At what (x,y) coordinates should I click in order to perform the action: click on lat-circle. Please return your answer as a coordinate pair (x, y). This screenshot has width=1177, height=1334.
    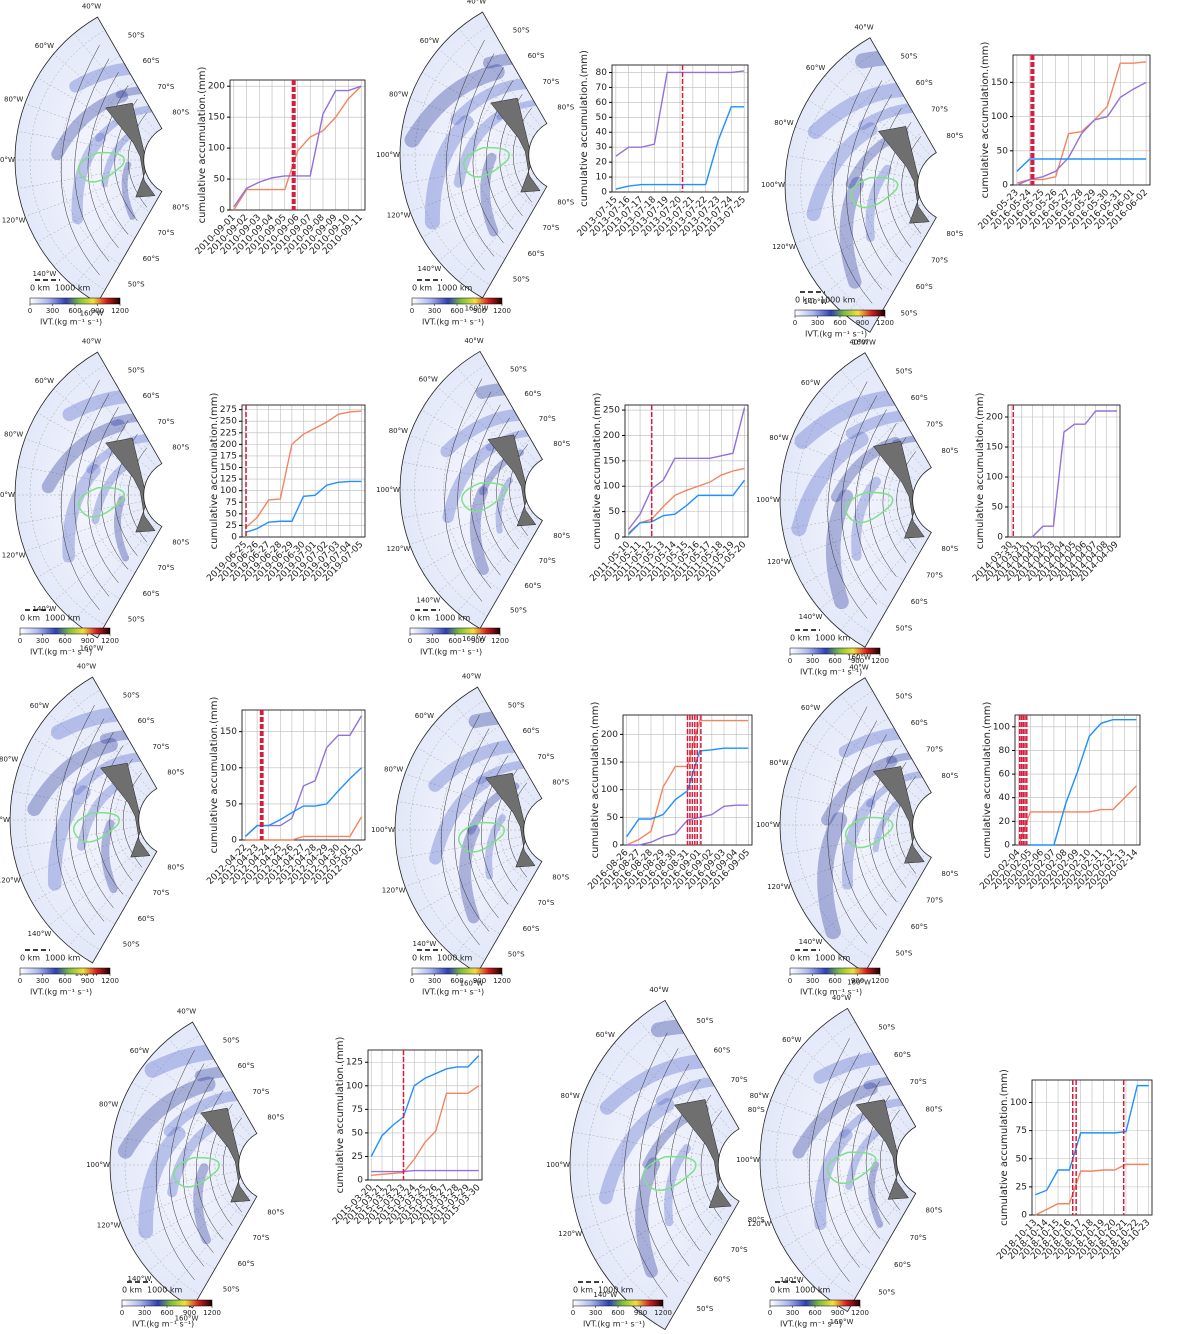
    Looking at the image, I should click on (680, 1165).